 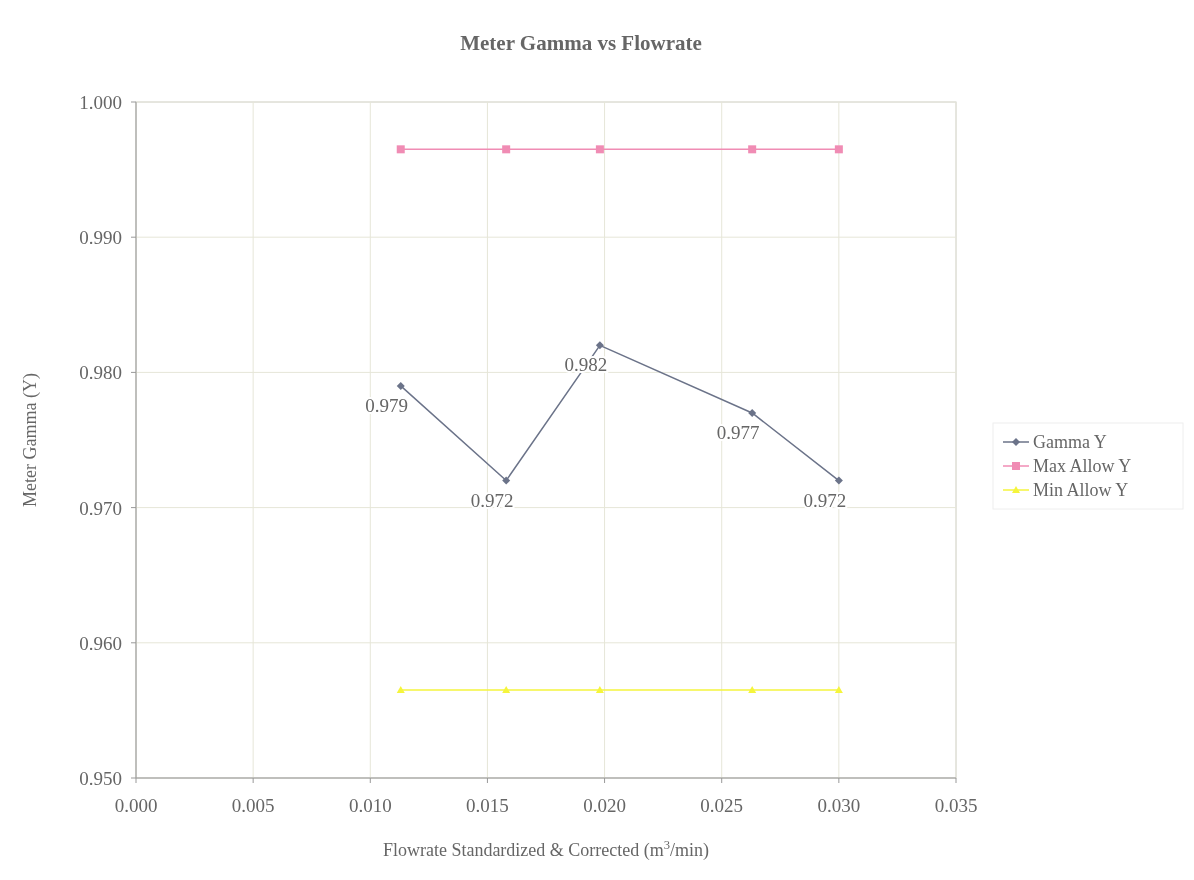 What do you see at coordinates (370, 805) in the screenshot?
I see `x-tick-label: 0.010` at bounding box center [370, 805].